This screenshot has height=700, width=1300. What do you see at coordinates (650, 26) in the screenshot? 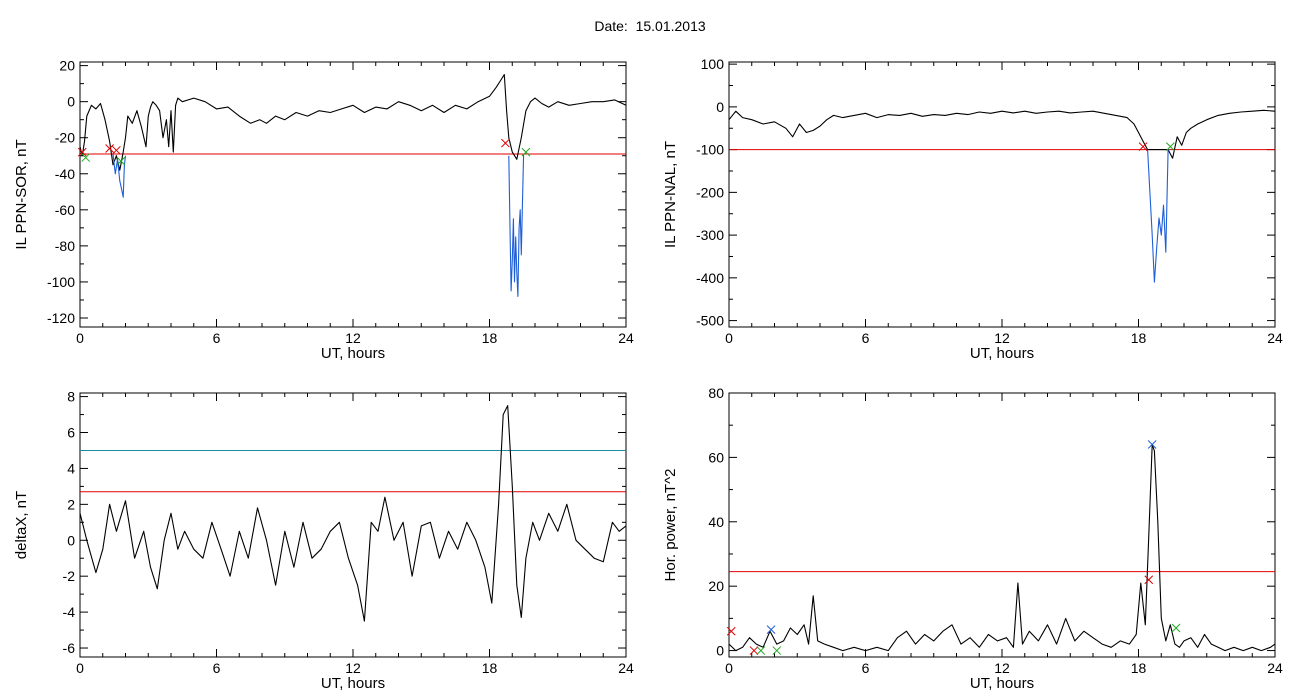
I see `figure-title: Date: 15.01.2013` at bounding box center [650, 26].